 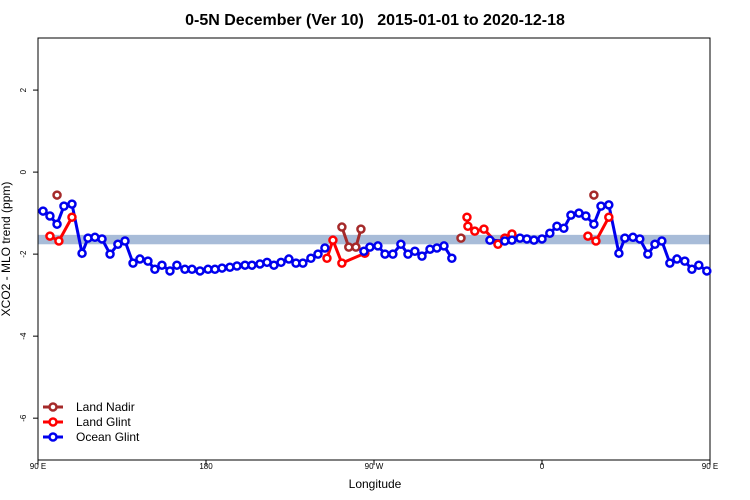 I want to click on legend-label: Land Nadir, so click(x=105, y=407).